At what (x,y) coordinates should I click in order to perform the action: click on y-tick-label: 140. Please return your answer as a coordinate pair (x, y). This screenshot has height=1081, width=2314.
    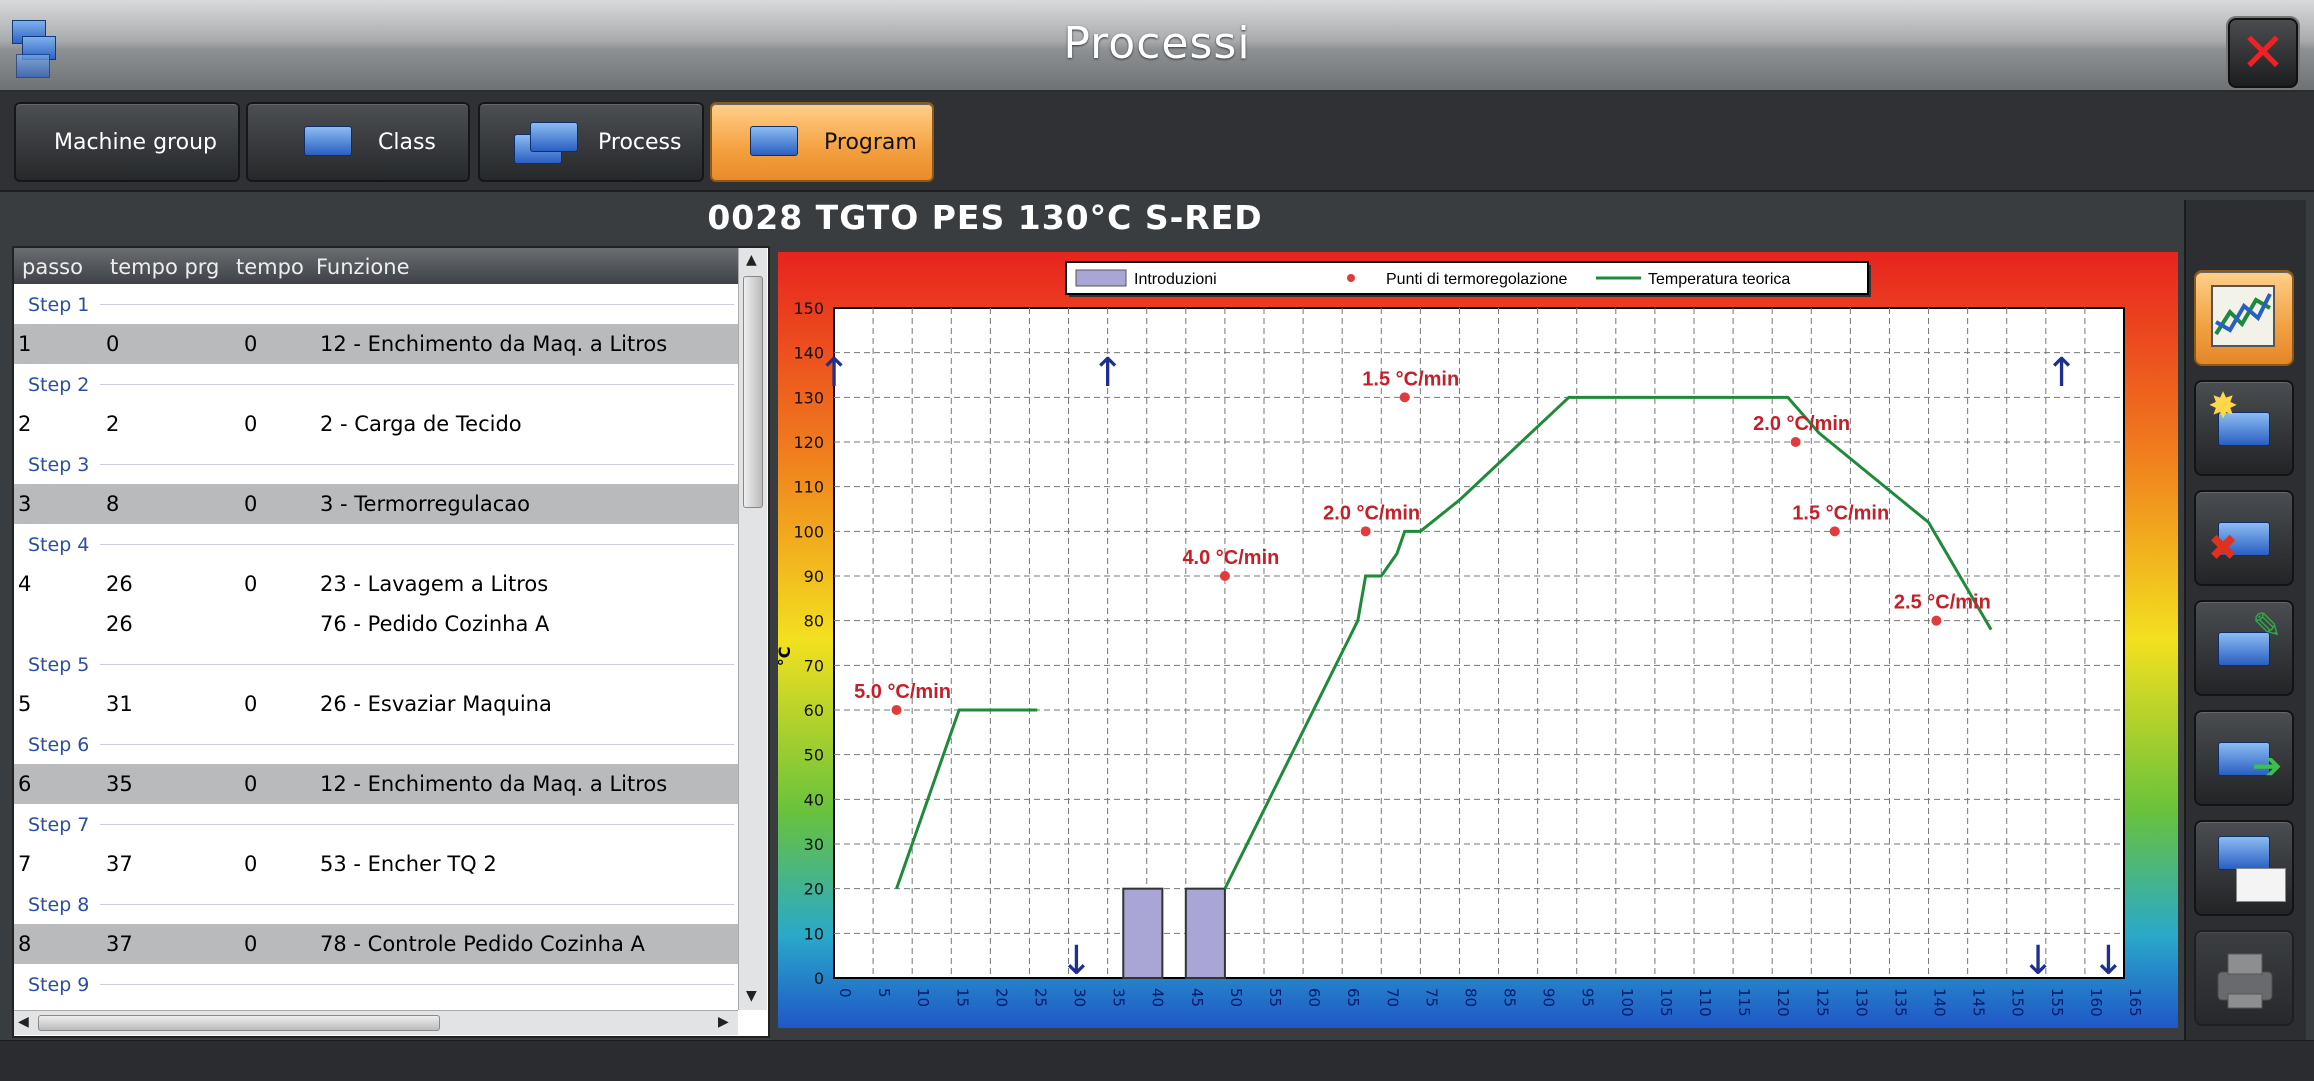
    Looking at the image, I should click on (808, 353).